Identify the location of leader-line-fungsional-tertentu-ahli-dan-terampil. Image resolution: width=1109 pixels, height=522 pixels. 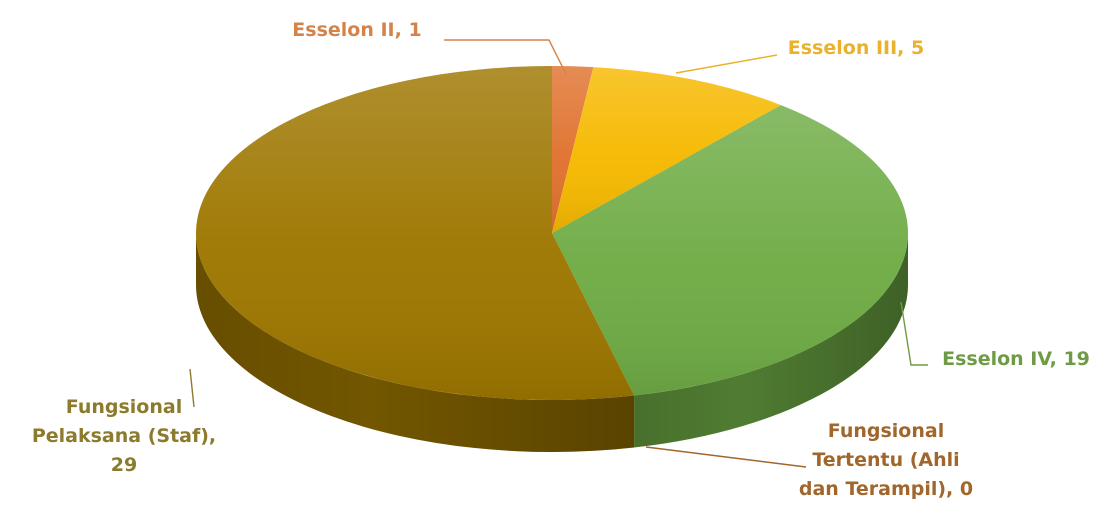
(726, 457).